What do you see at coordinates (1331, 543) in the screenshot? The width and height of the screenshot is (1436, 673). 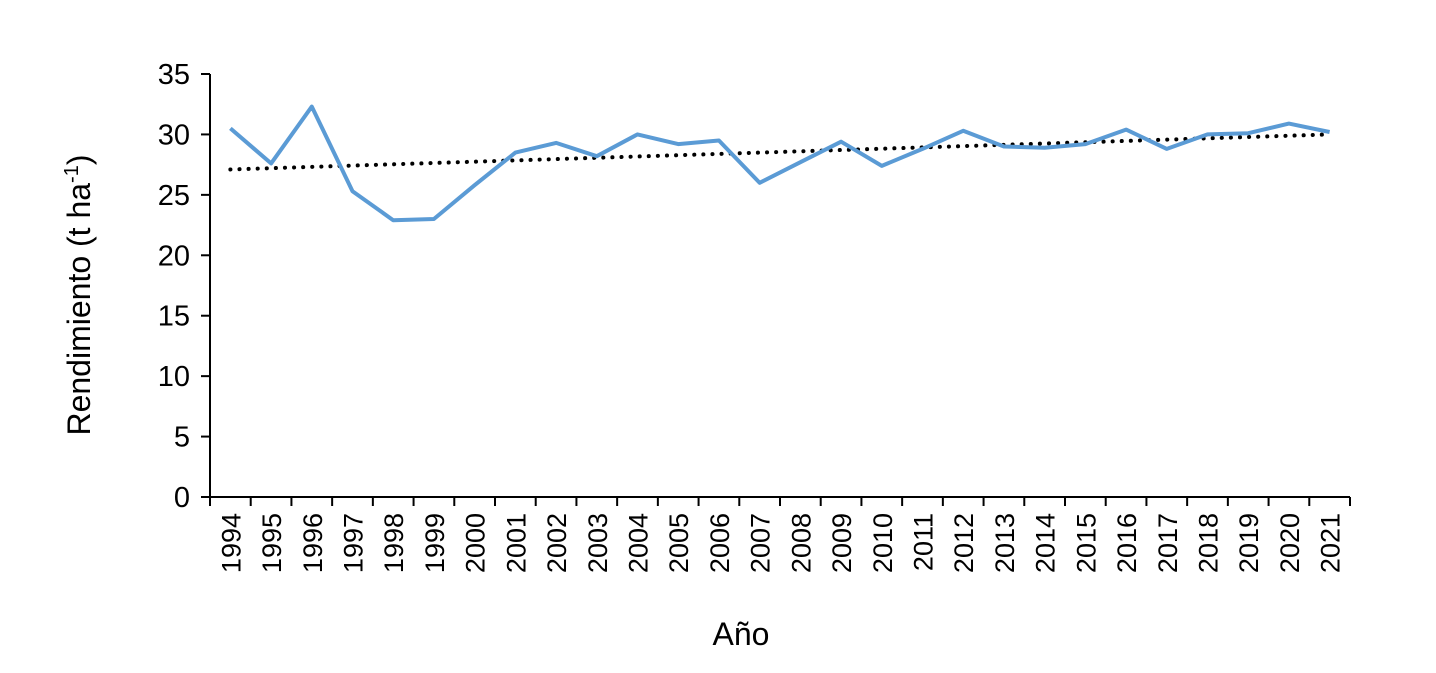 I see `x-tick-label: 2021` at bounding box center [1331, 543].